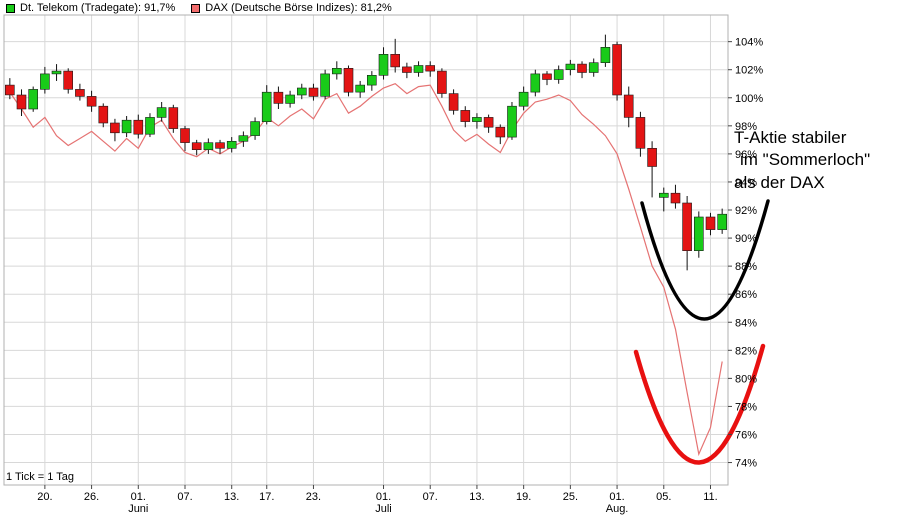  What do you see at coordinates (40, 477) in the screenshot?
I see `tick-note: 1 Tick = 1 Tag` at bounding box center [40, 477].